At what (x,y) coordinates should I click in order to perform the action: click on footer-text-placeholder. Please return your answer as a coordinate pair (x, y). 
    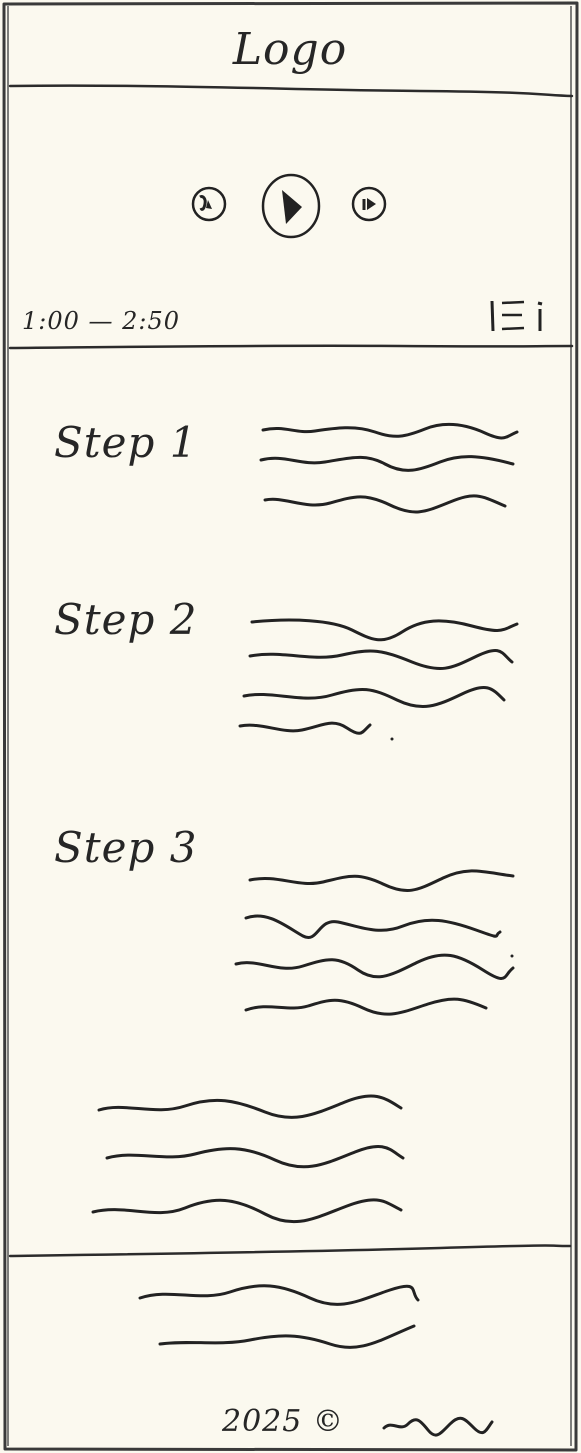
    Looking at the image, I should click on (279, 1316).